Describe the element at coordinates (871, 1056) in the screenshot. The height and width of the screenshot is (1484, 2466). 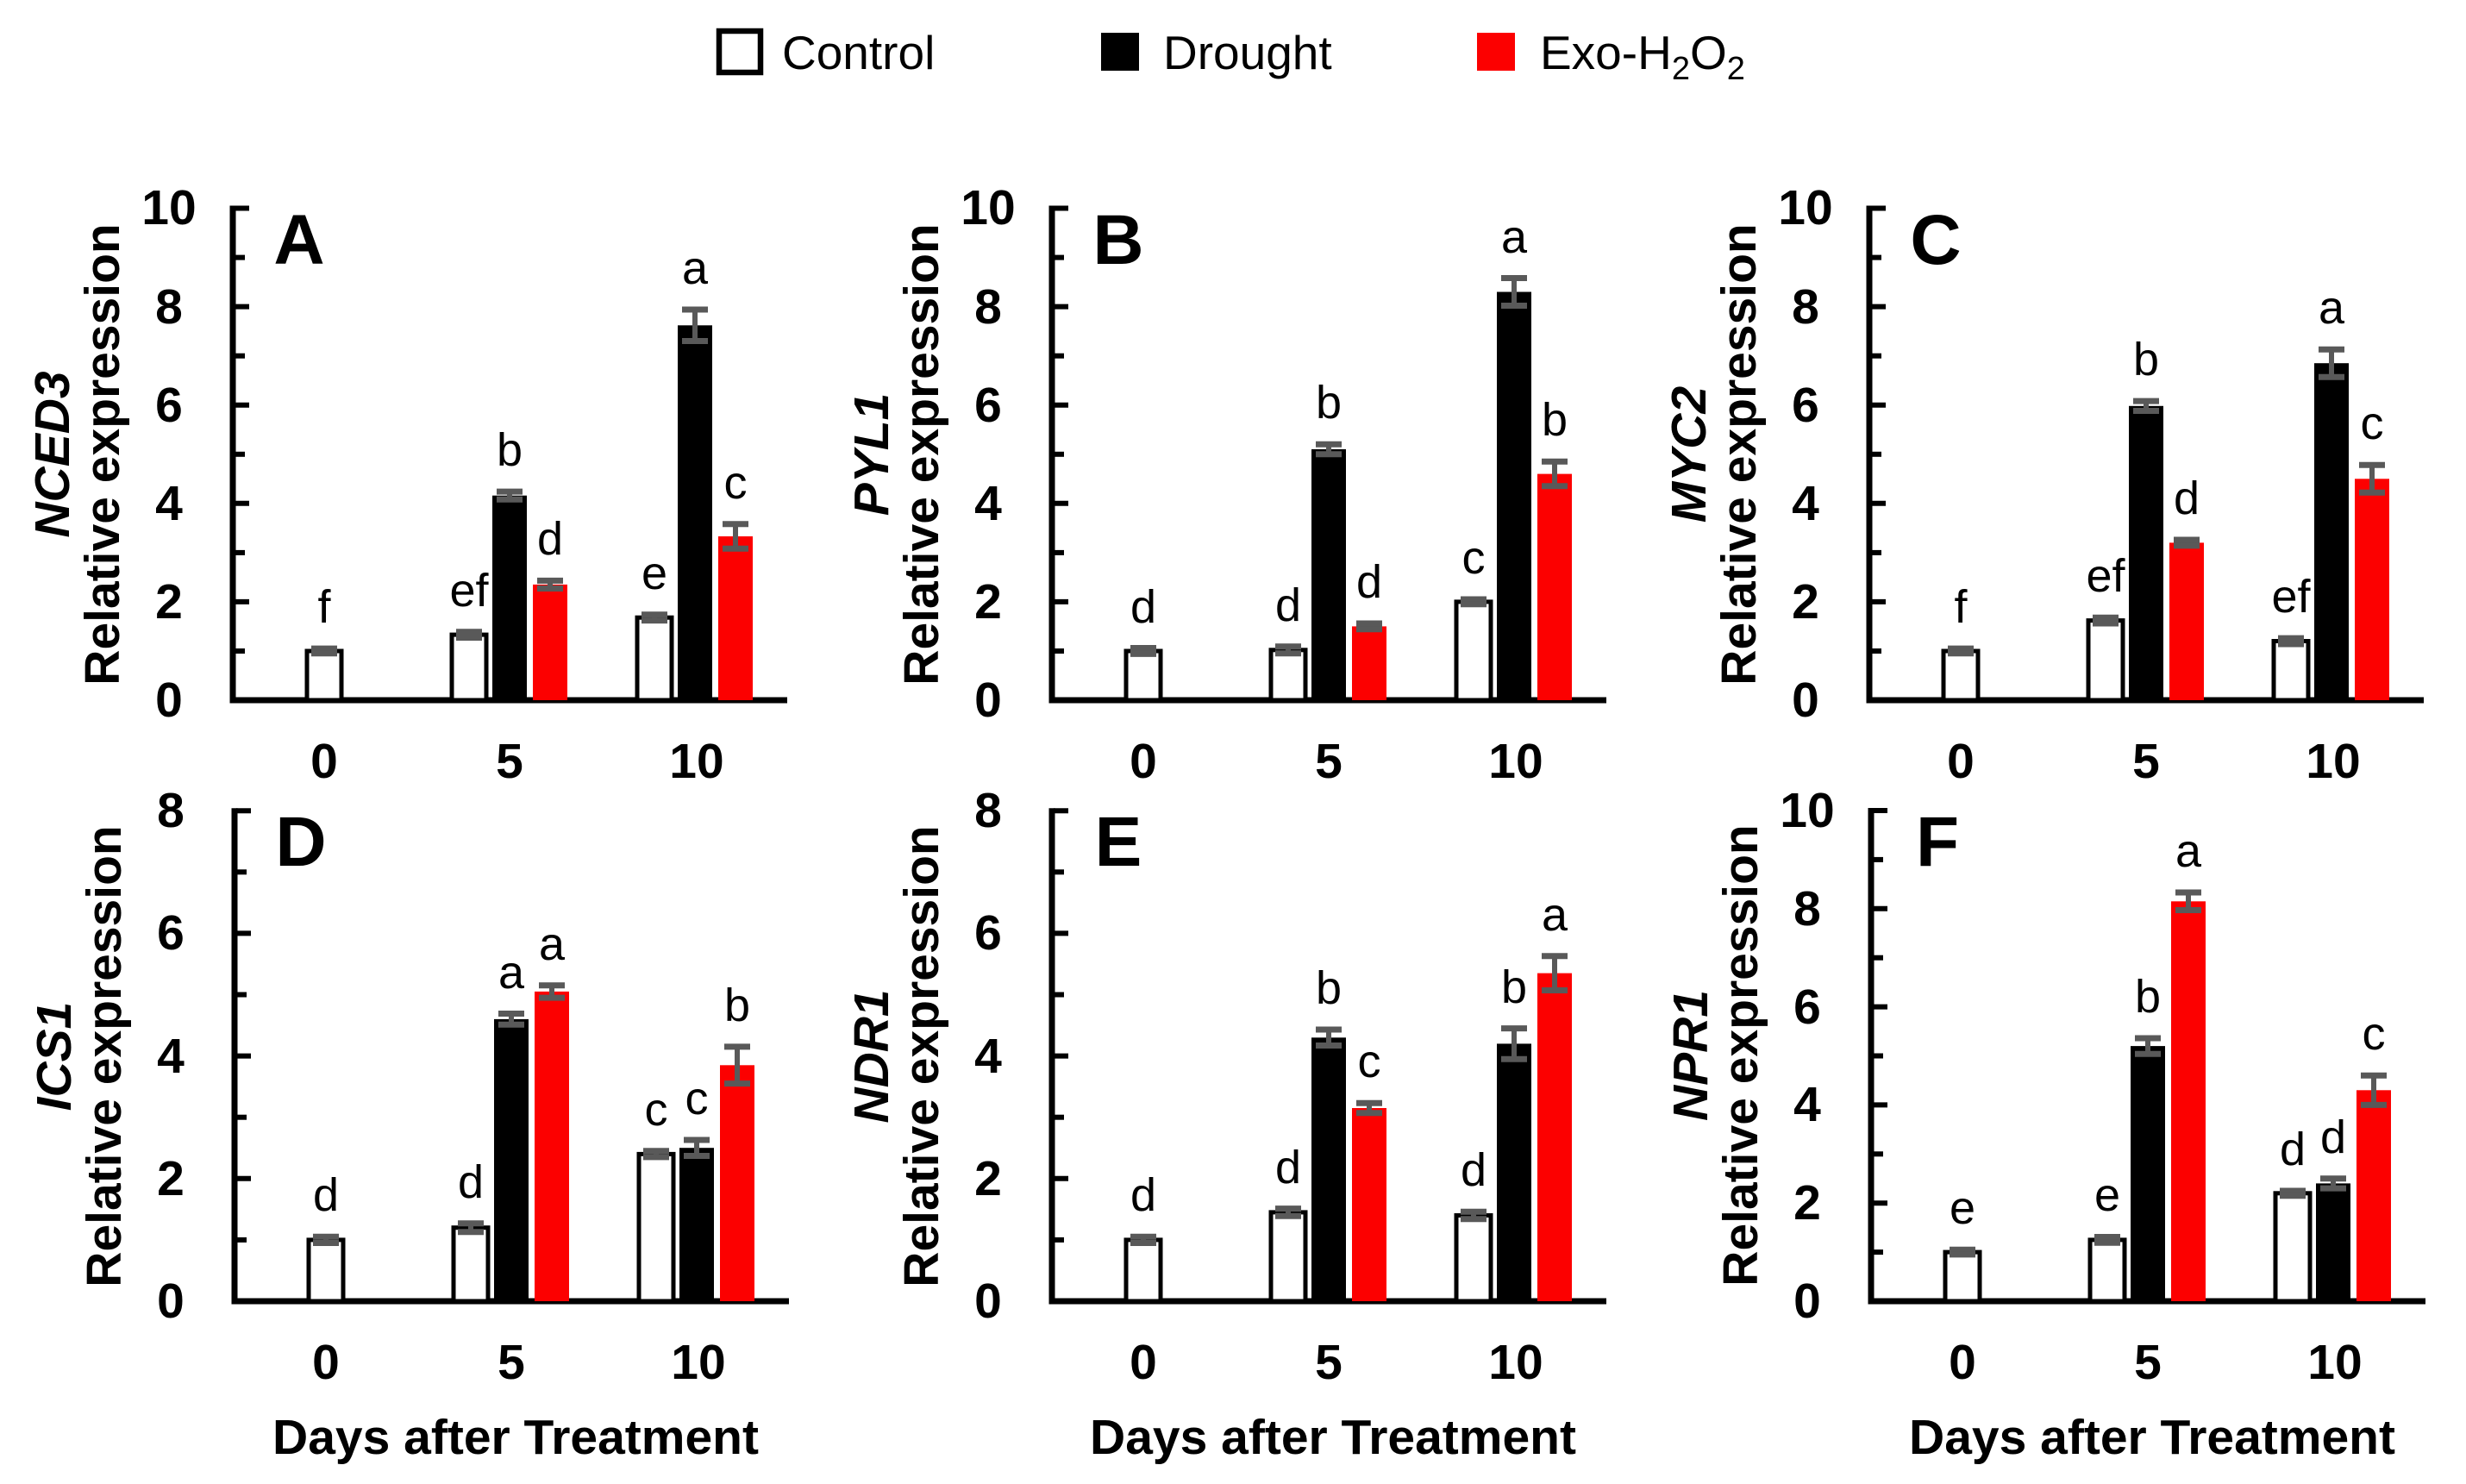
I see `svg-text: NDR1` at that location.